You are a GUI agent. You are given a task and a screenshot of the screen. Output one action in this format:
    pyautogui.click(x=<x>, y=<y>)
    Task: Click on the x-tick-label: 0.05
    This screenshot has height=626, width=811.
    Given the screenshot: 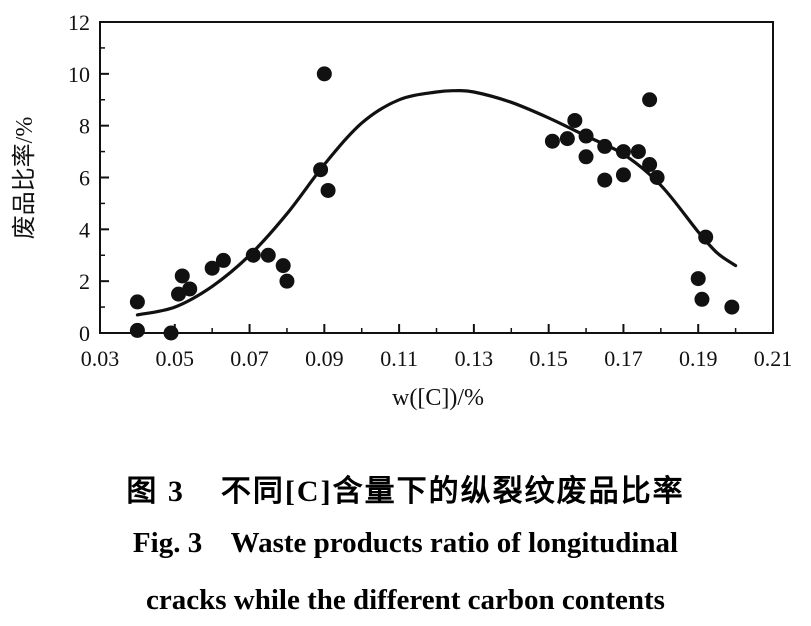 What is the action you would take?
    pyautogui.click(x=175, y=358)
    